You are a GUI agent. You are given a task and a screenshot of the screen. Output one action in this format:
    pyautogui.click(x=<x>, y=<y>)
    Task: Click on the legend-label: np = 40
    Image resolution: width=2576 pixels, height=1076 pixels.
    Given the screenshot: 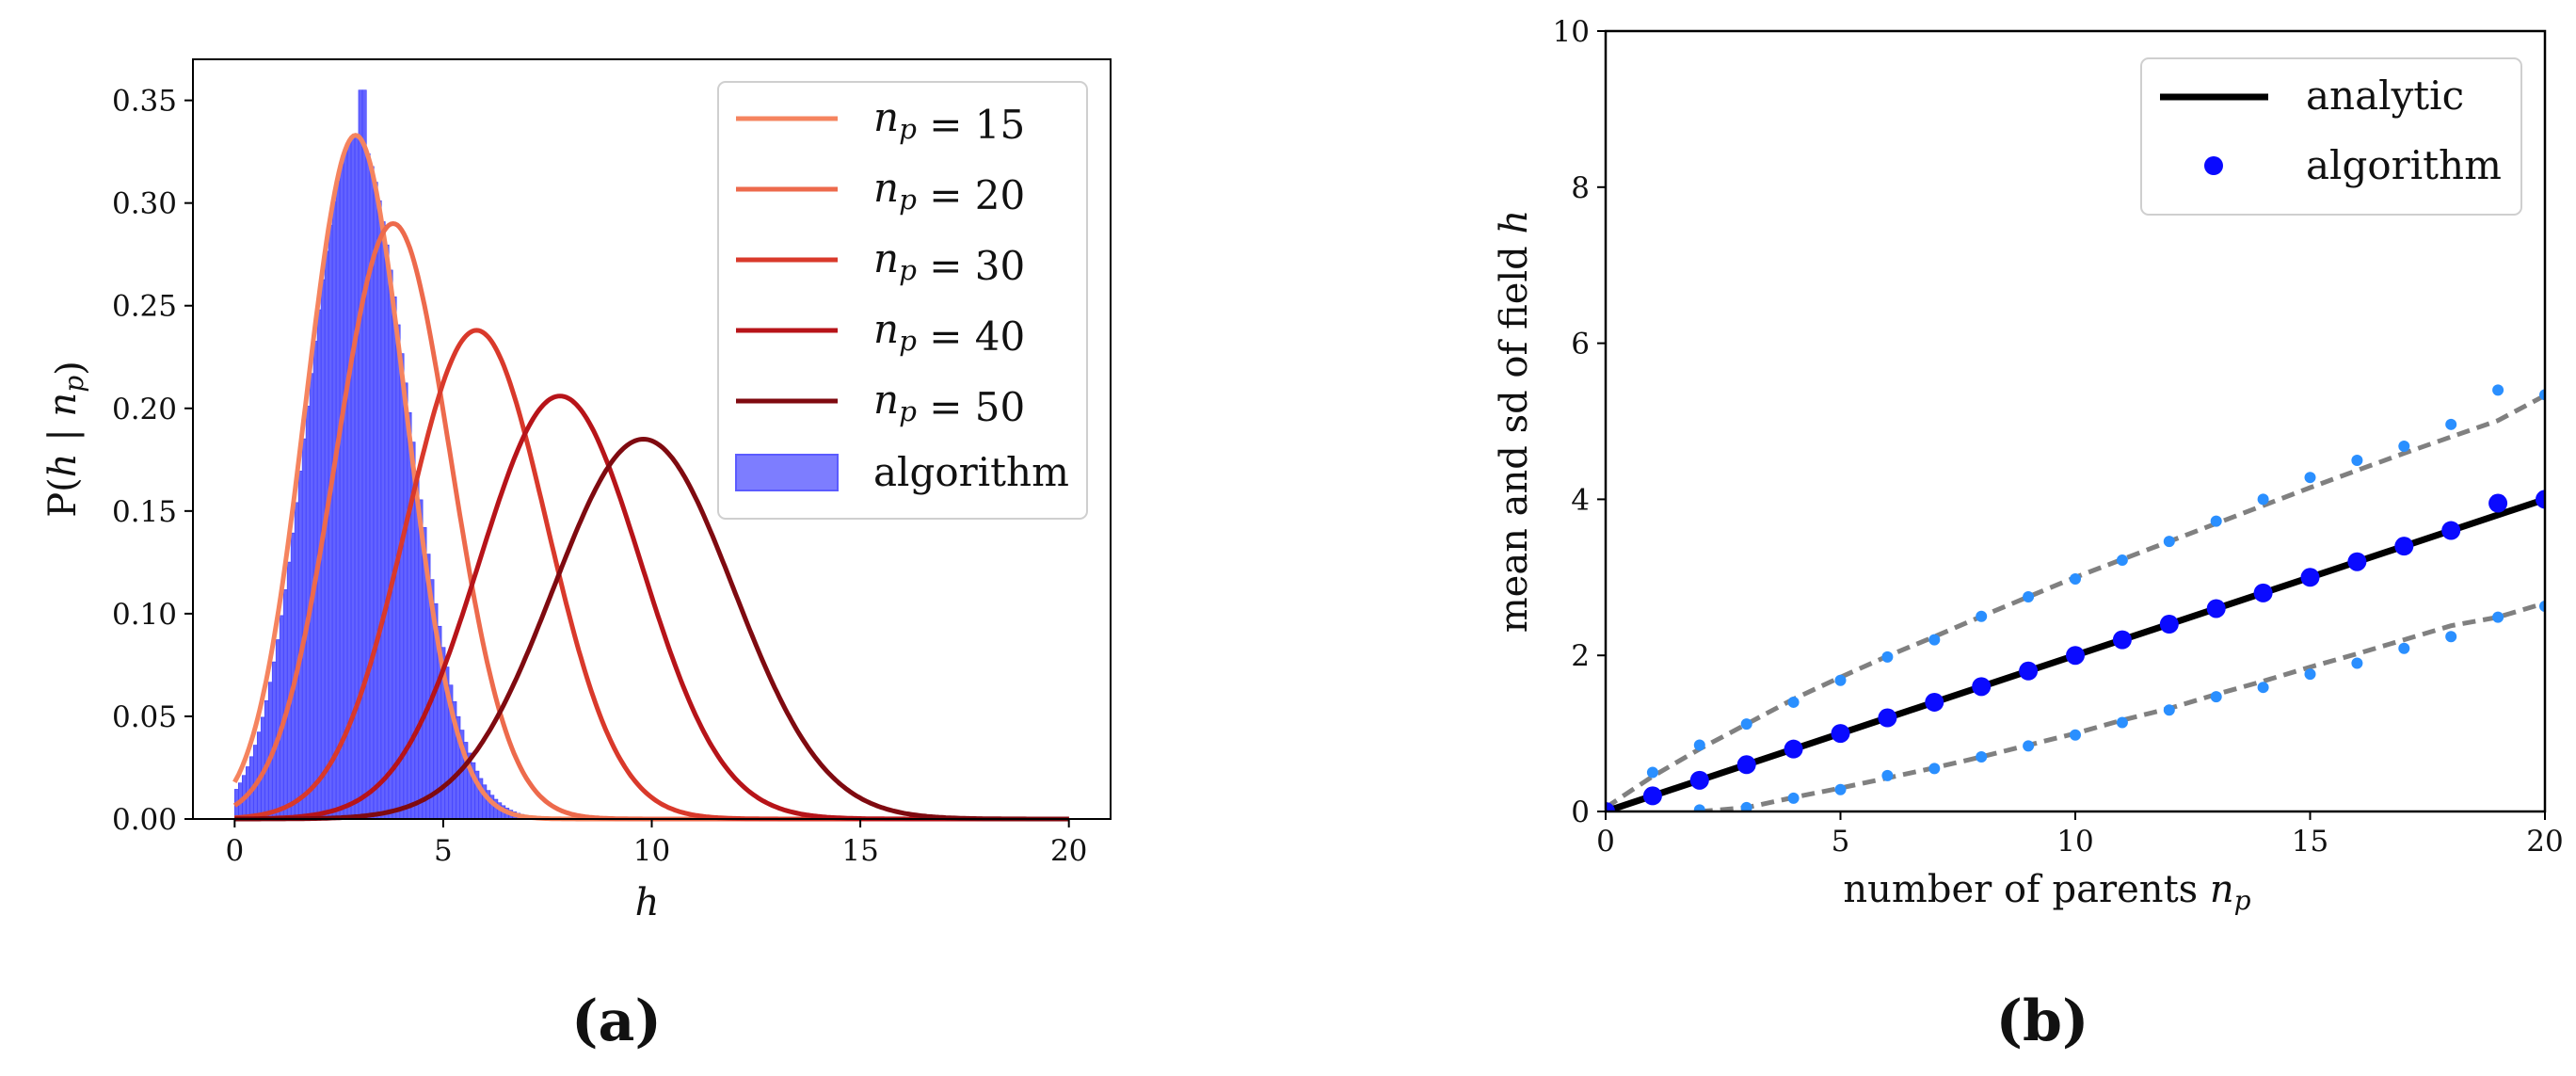 What is the action you would take?
    pyautogui.click(x=949, y=333)
    